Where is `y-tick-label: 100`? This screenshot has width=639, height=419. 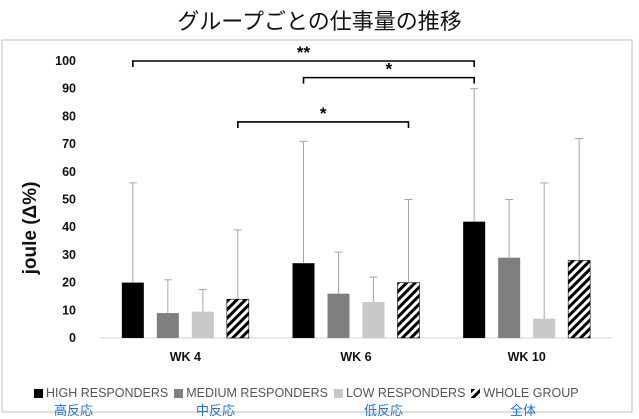
y-tick-label: 100 is located at coordinates (65, 61).